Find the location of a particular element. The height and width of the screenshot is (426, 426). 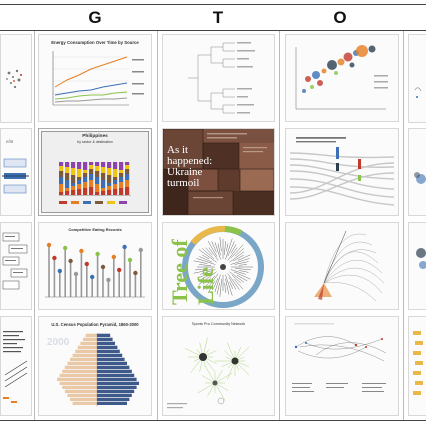

timeline-graphic is located at coordinates (15, 367).